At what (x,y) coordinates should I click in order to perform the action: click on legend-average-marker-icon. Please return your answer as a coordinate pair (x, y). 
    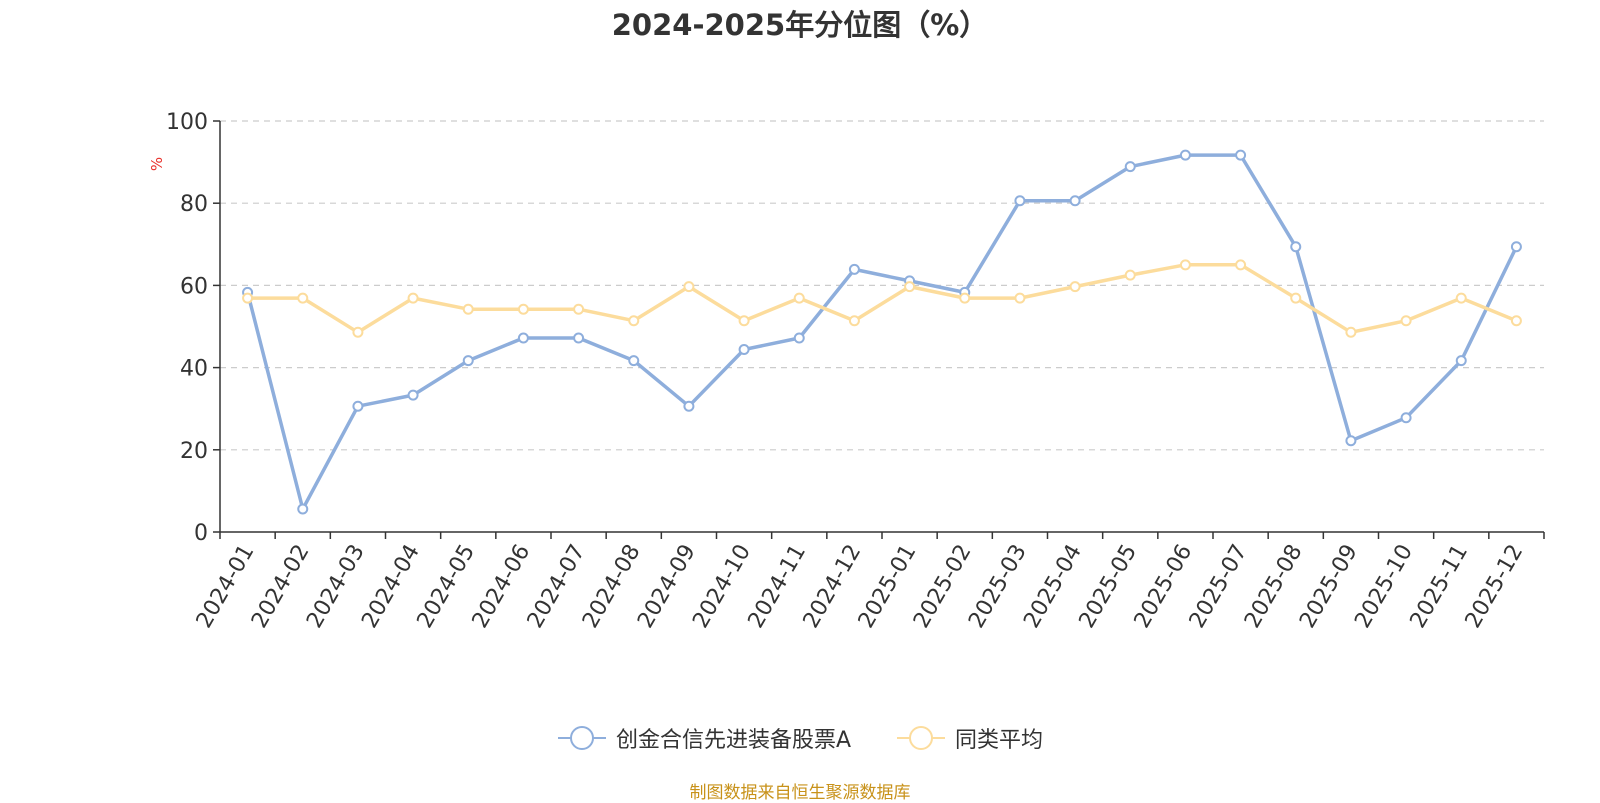
    Looking at the image, I should click on (921, 738).